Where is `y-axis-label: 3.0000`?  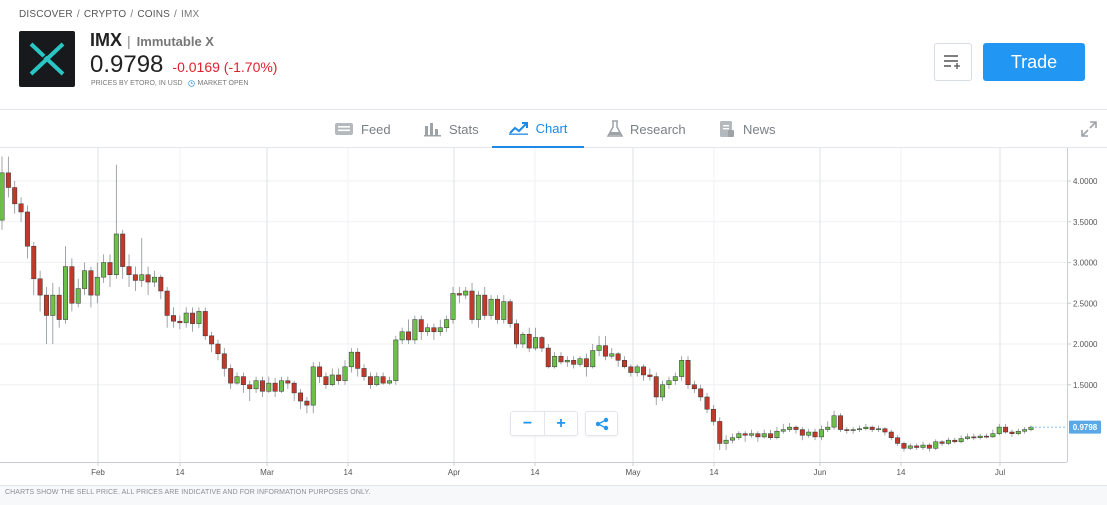
y-axis-label: 3.0000 is located at coordinates (1085, 263).